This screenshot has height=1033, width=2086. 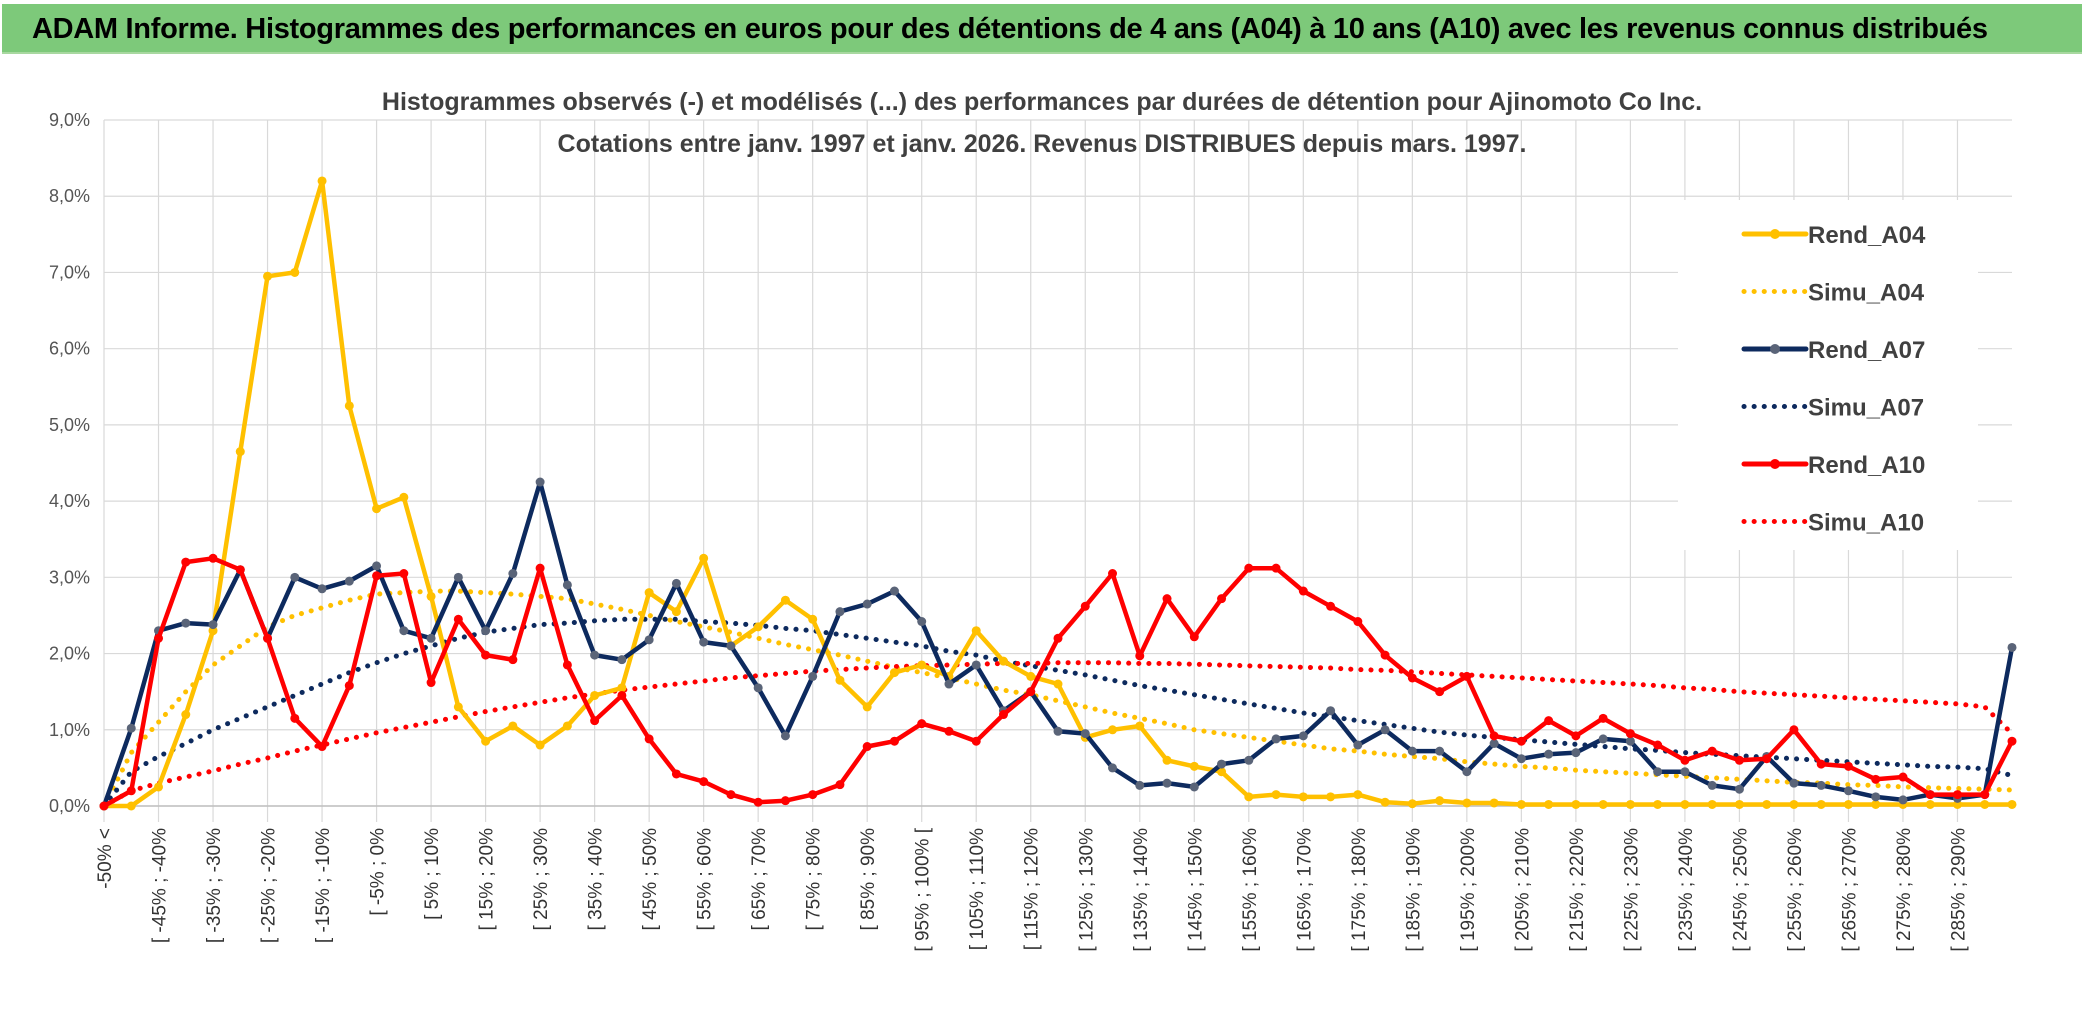 What do you see at coordinates (1866, 408) in the screenshot?
I see `legend-label-simu_a07: Simu_A07` at bounding box center [1866, 408].